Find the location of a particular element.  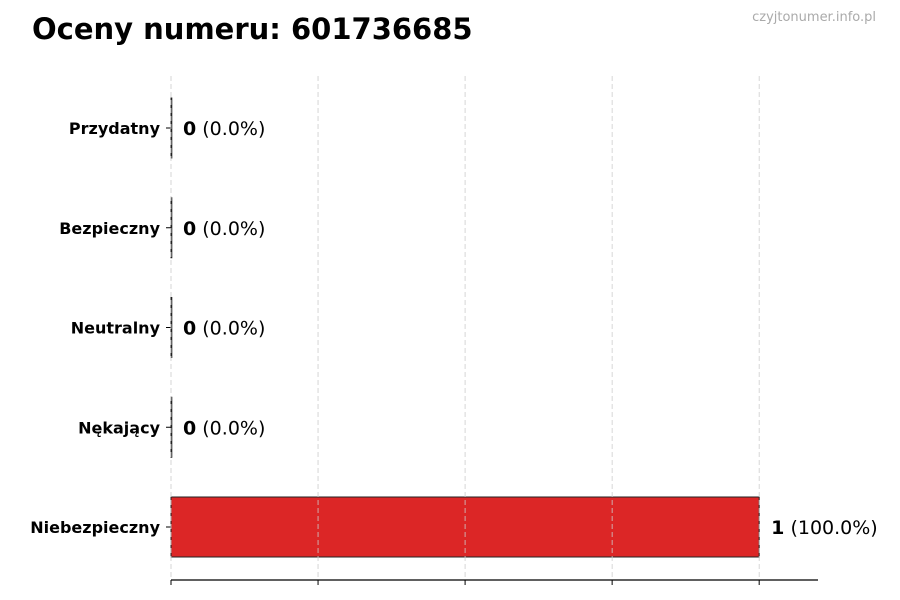

chart-title: Oceny numeru: 601736685 is located at coordinates (252, 29).